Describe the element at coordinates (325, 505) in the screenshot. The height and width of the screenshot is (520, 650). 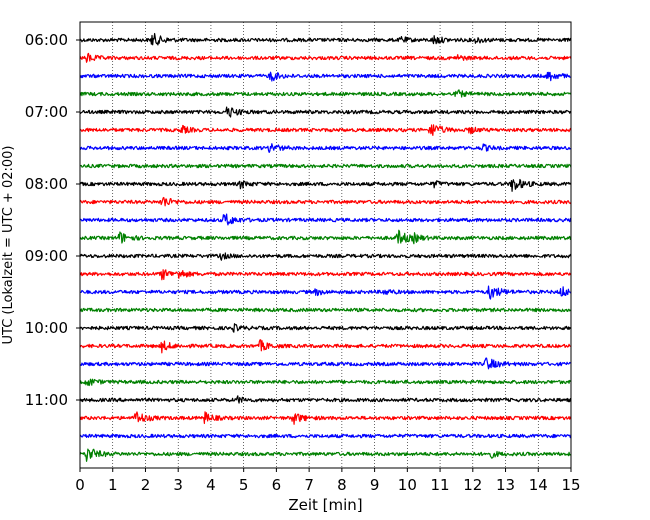
I see `x-axis-label: Zeit [min]` at that location.